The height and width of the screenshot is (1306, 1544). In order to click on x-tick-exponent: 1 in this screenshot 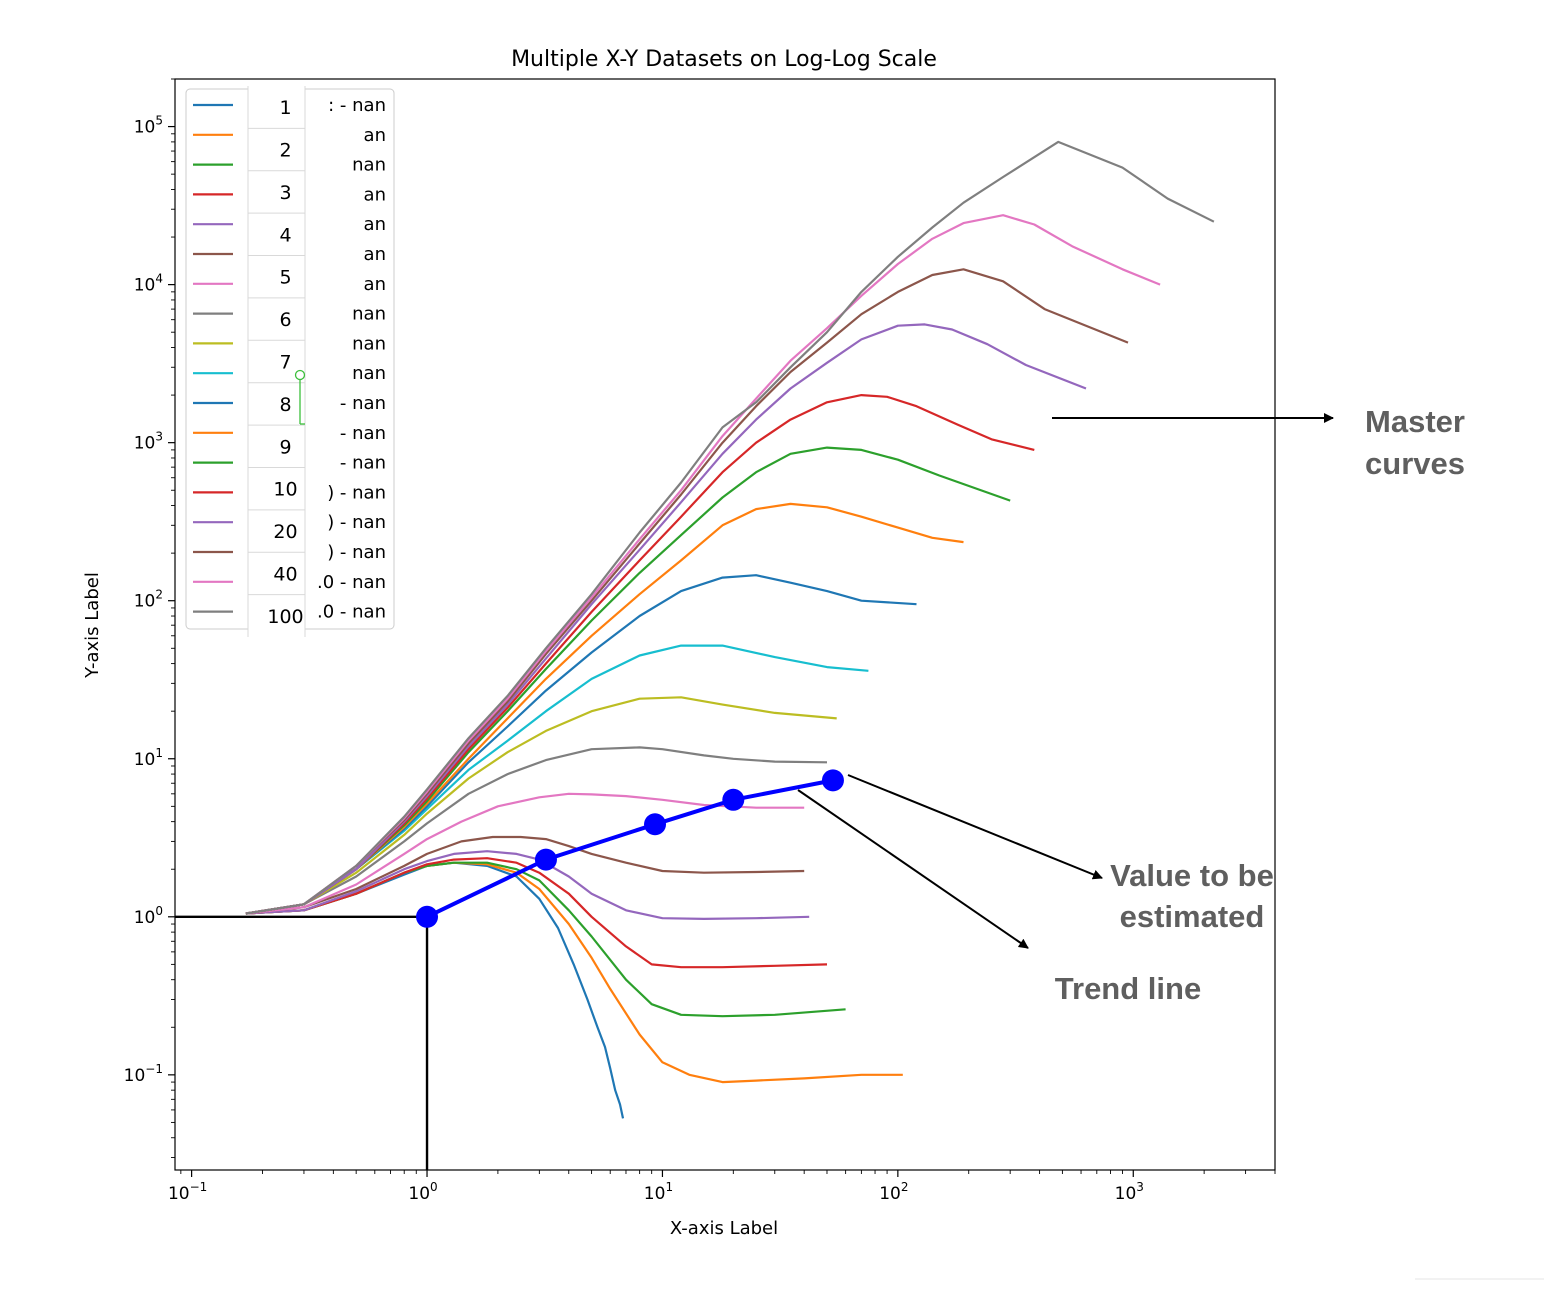, I will do `click(669, 1187)`.